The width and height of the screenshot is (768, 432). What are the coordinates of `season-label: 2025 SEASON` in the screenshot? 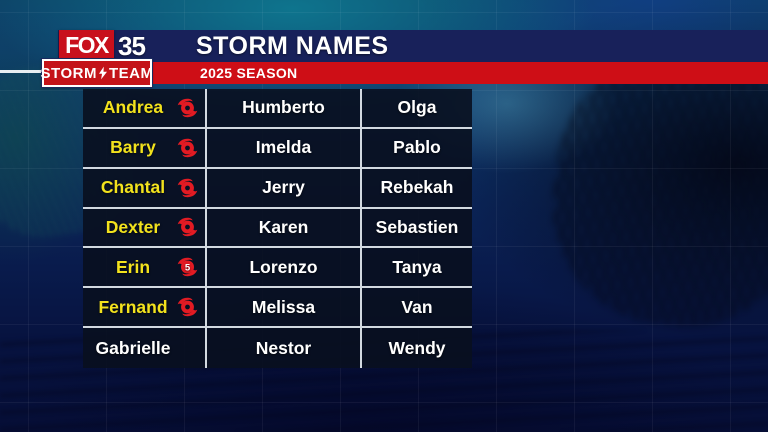 It's located at (249, 73).